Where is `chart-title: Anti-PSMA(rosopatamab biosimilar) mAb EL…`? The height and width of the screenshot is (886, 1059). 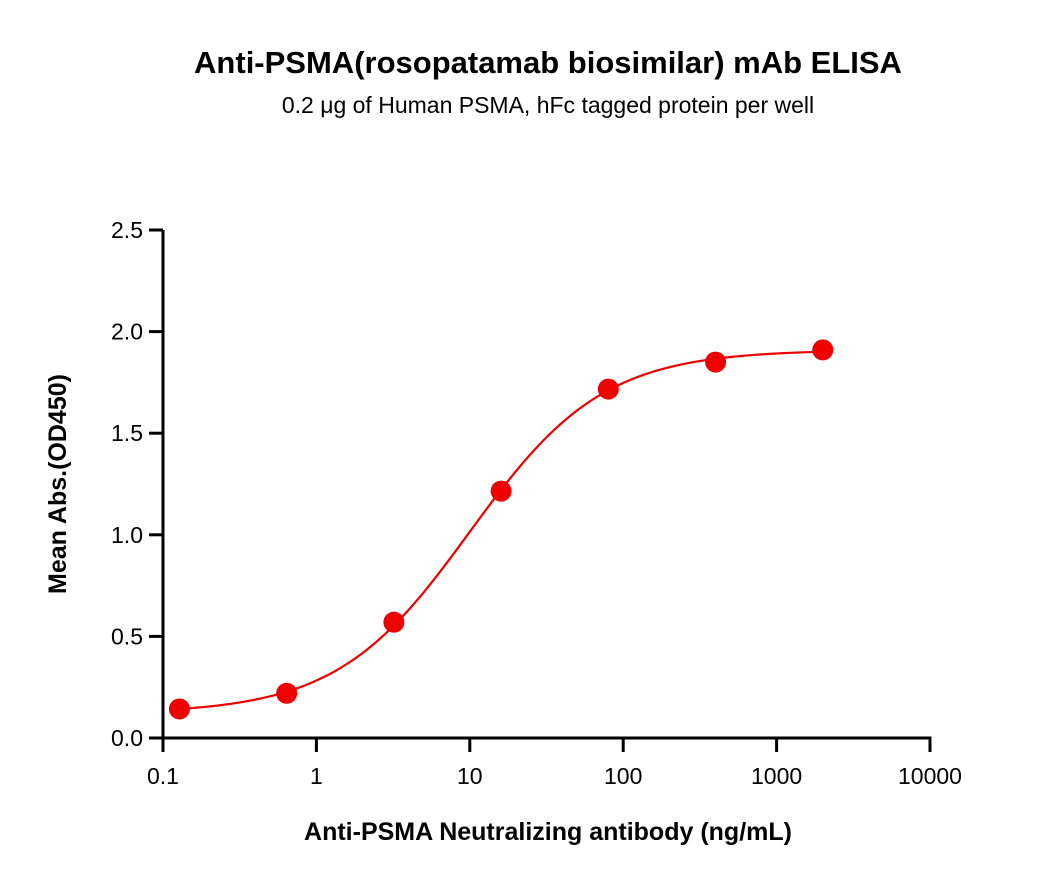 chart-title: Anti-PSMA(rosopatamab biosimilar) mAb EL… is located at coordinates (548, 62).